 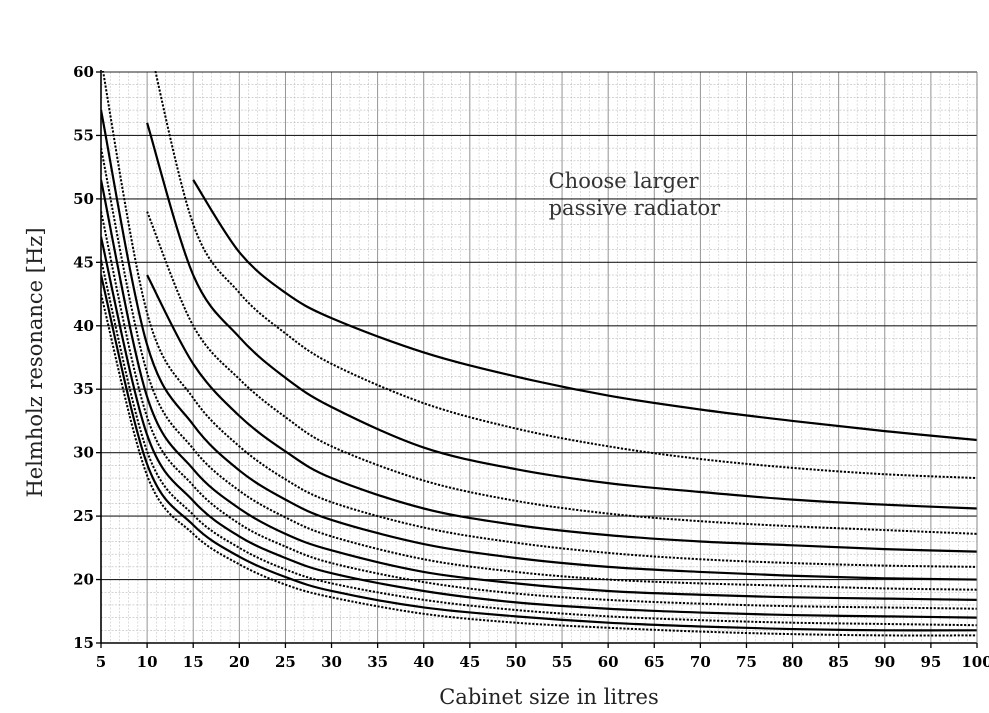 I want to click on x-tick-label: 35, so click(x=377, y=662).